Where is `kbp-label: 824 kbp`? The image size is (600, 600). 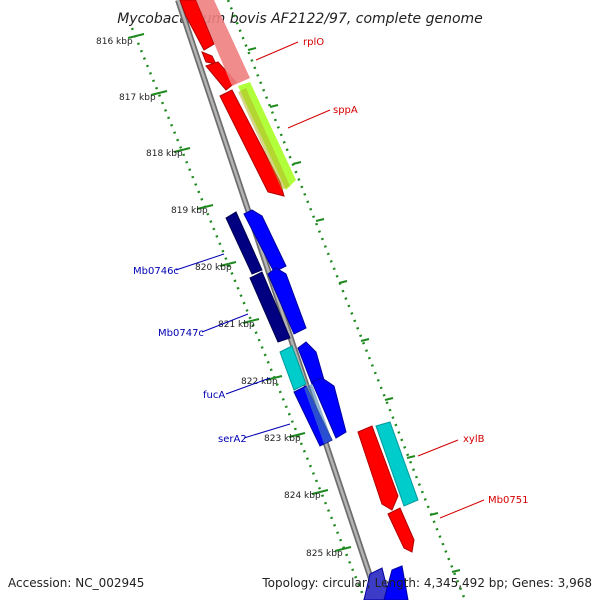
kbp-label: 824 kbp is located at coordinates (302, 496).